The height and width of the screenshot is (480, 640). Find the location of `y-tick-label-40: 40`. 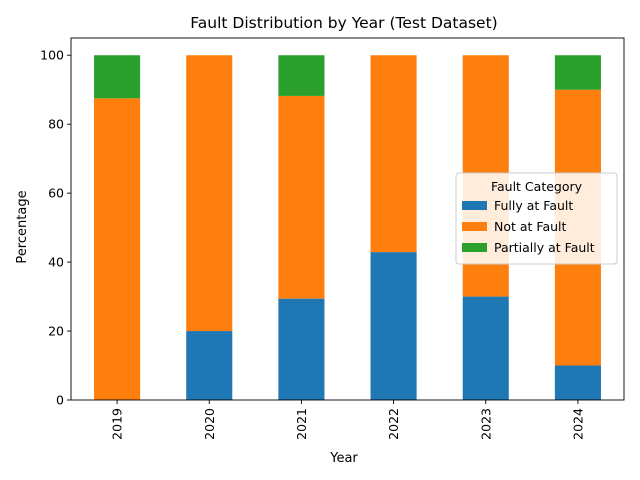

y-tick-label-40: 40 is located at coordinates (56, 262).